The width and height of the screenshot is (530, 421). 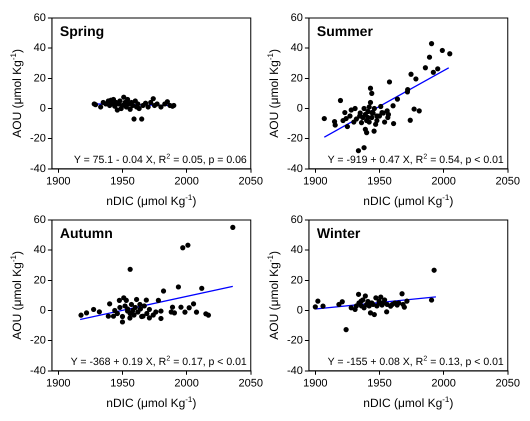 I want to click on x-tick-label: 2050, so click(x=251, y=181).